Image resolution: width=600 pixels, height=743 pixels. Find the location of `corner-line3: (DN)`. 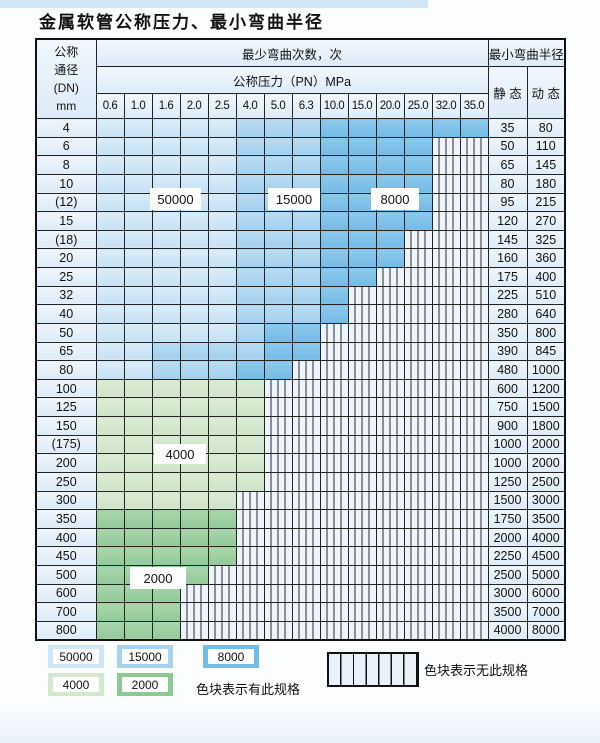

corner-line3: (DN) is located at coordinates (66, 88).